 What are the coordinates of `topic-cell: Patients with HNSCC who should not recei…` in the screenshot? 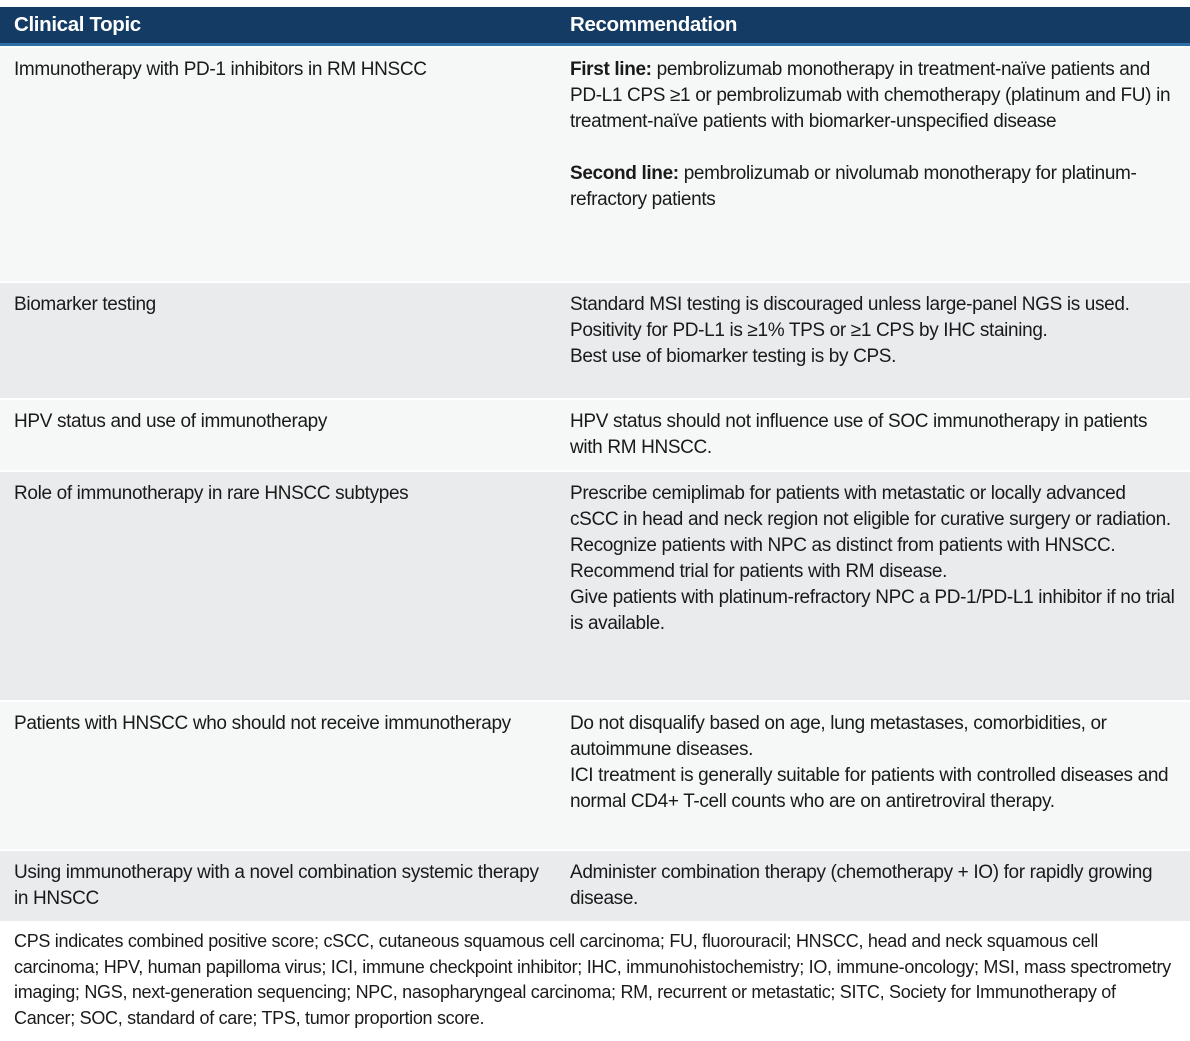 It's located at (262, 723).